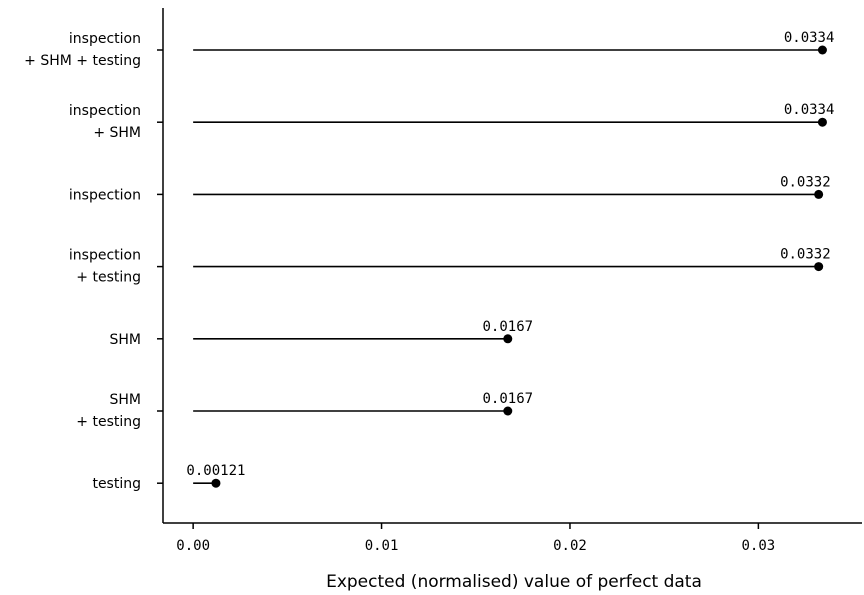 This screenshot has width=864, height=595. What do you see at coordinates (382, 546) in the screenshot?
I see `x-tick-label: 0.01` at bounding box center [382, 546].